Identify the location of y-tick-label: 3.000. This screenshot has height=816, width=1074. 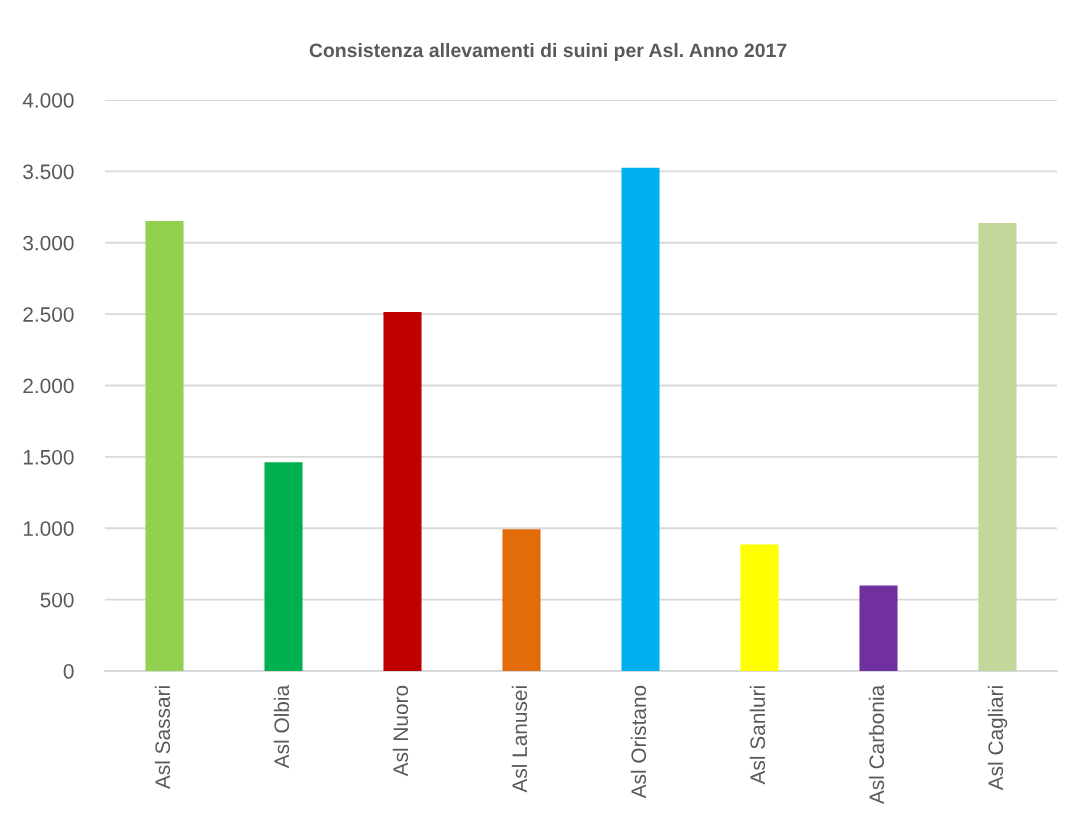
(48, 243).